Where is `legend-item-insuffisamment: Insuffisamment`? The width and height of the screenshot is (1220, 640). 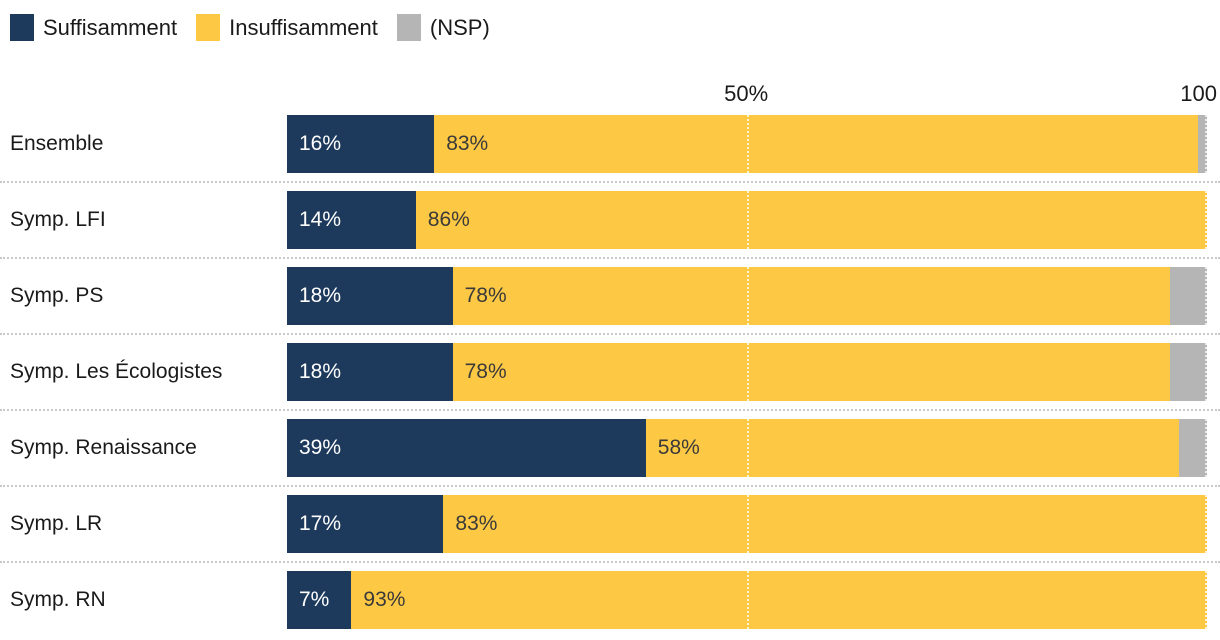 legend-item-insuffisamment: Insuffisamment is located at coordinates (287, 27).